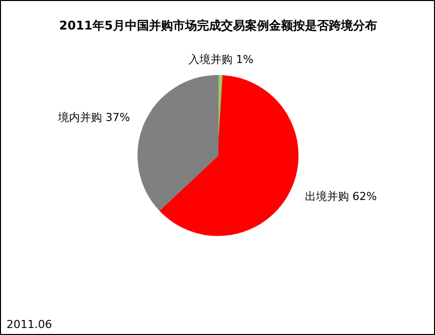 This screenshot has height=335, width=435. Describe the element at coordinates (29, 324) in the screenshot. I see `text: 2011.06` at that location.